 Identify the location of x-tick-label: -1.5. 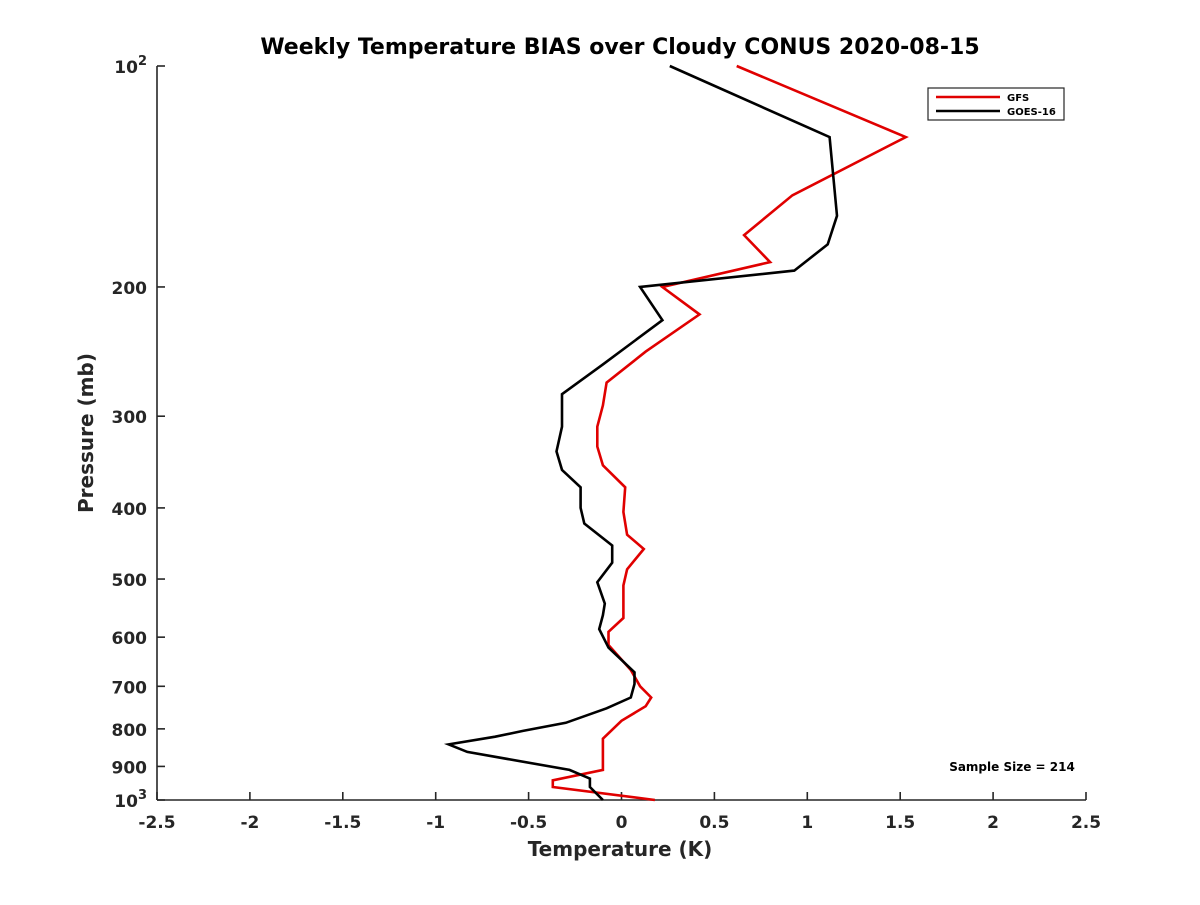
(342, 823).